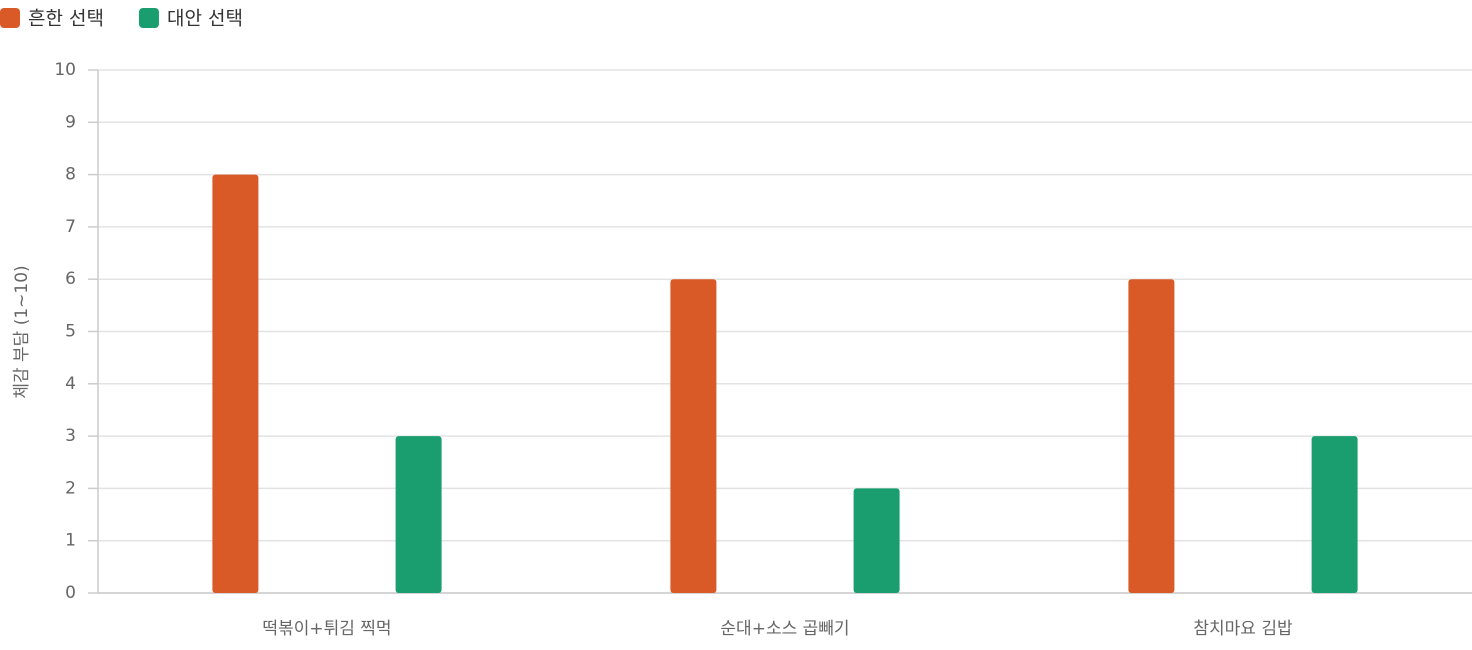 Image resolution: width=1472 pixels, height=650 pixels. Describe the element at coordinates (70, 332) in the screenshot. I see `y-tick-label: 5` at that location.